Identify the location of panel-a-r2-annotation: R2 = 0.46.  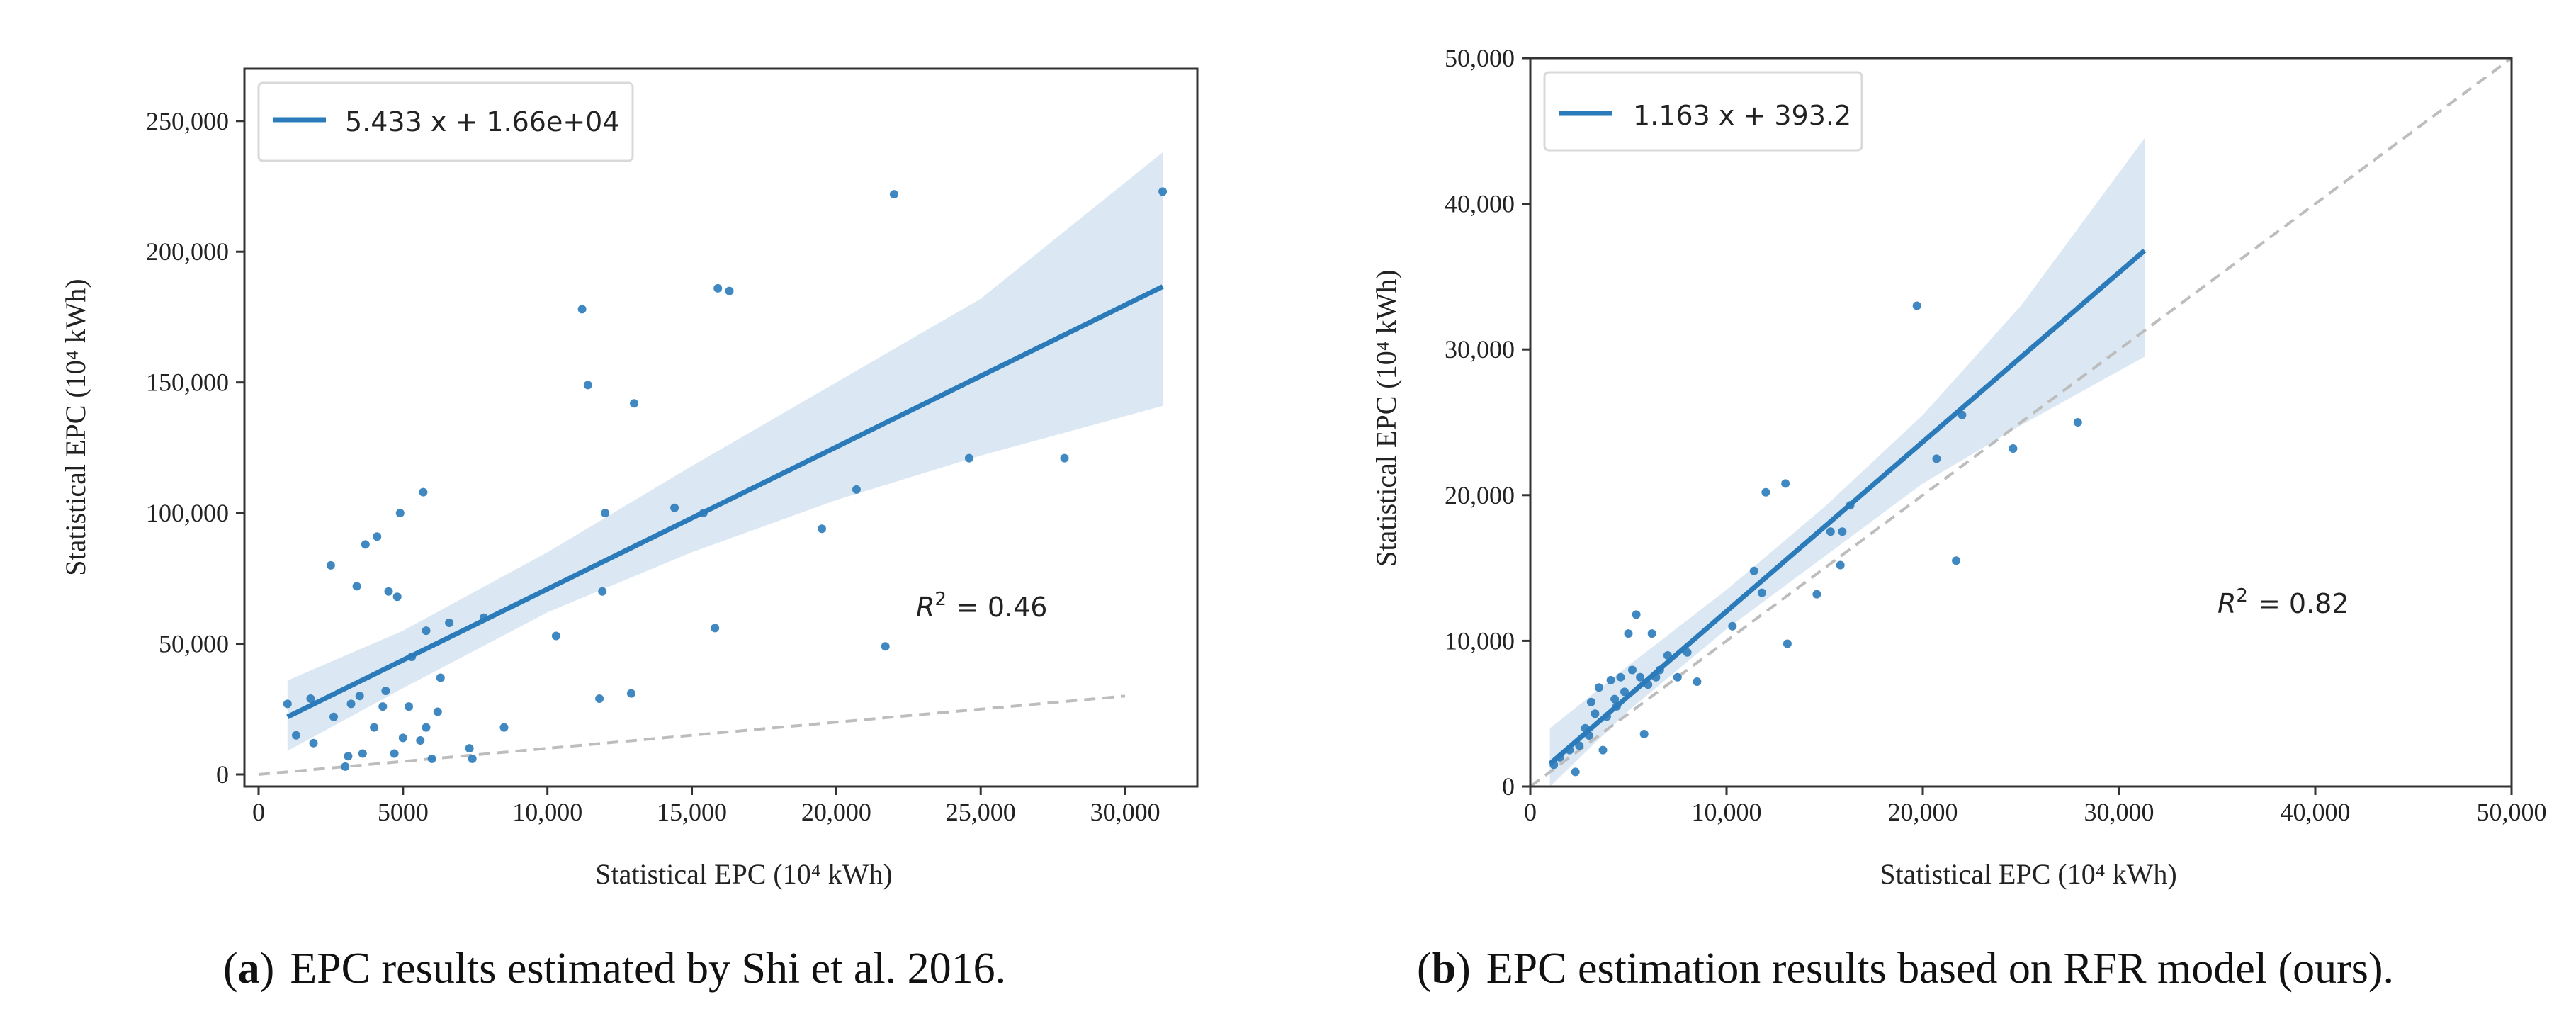
(981, 606).